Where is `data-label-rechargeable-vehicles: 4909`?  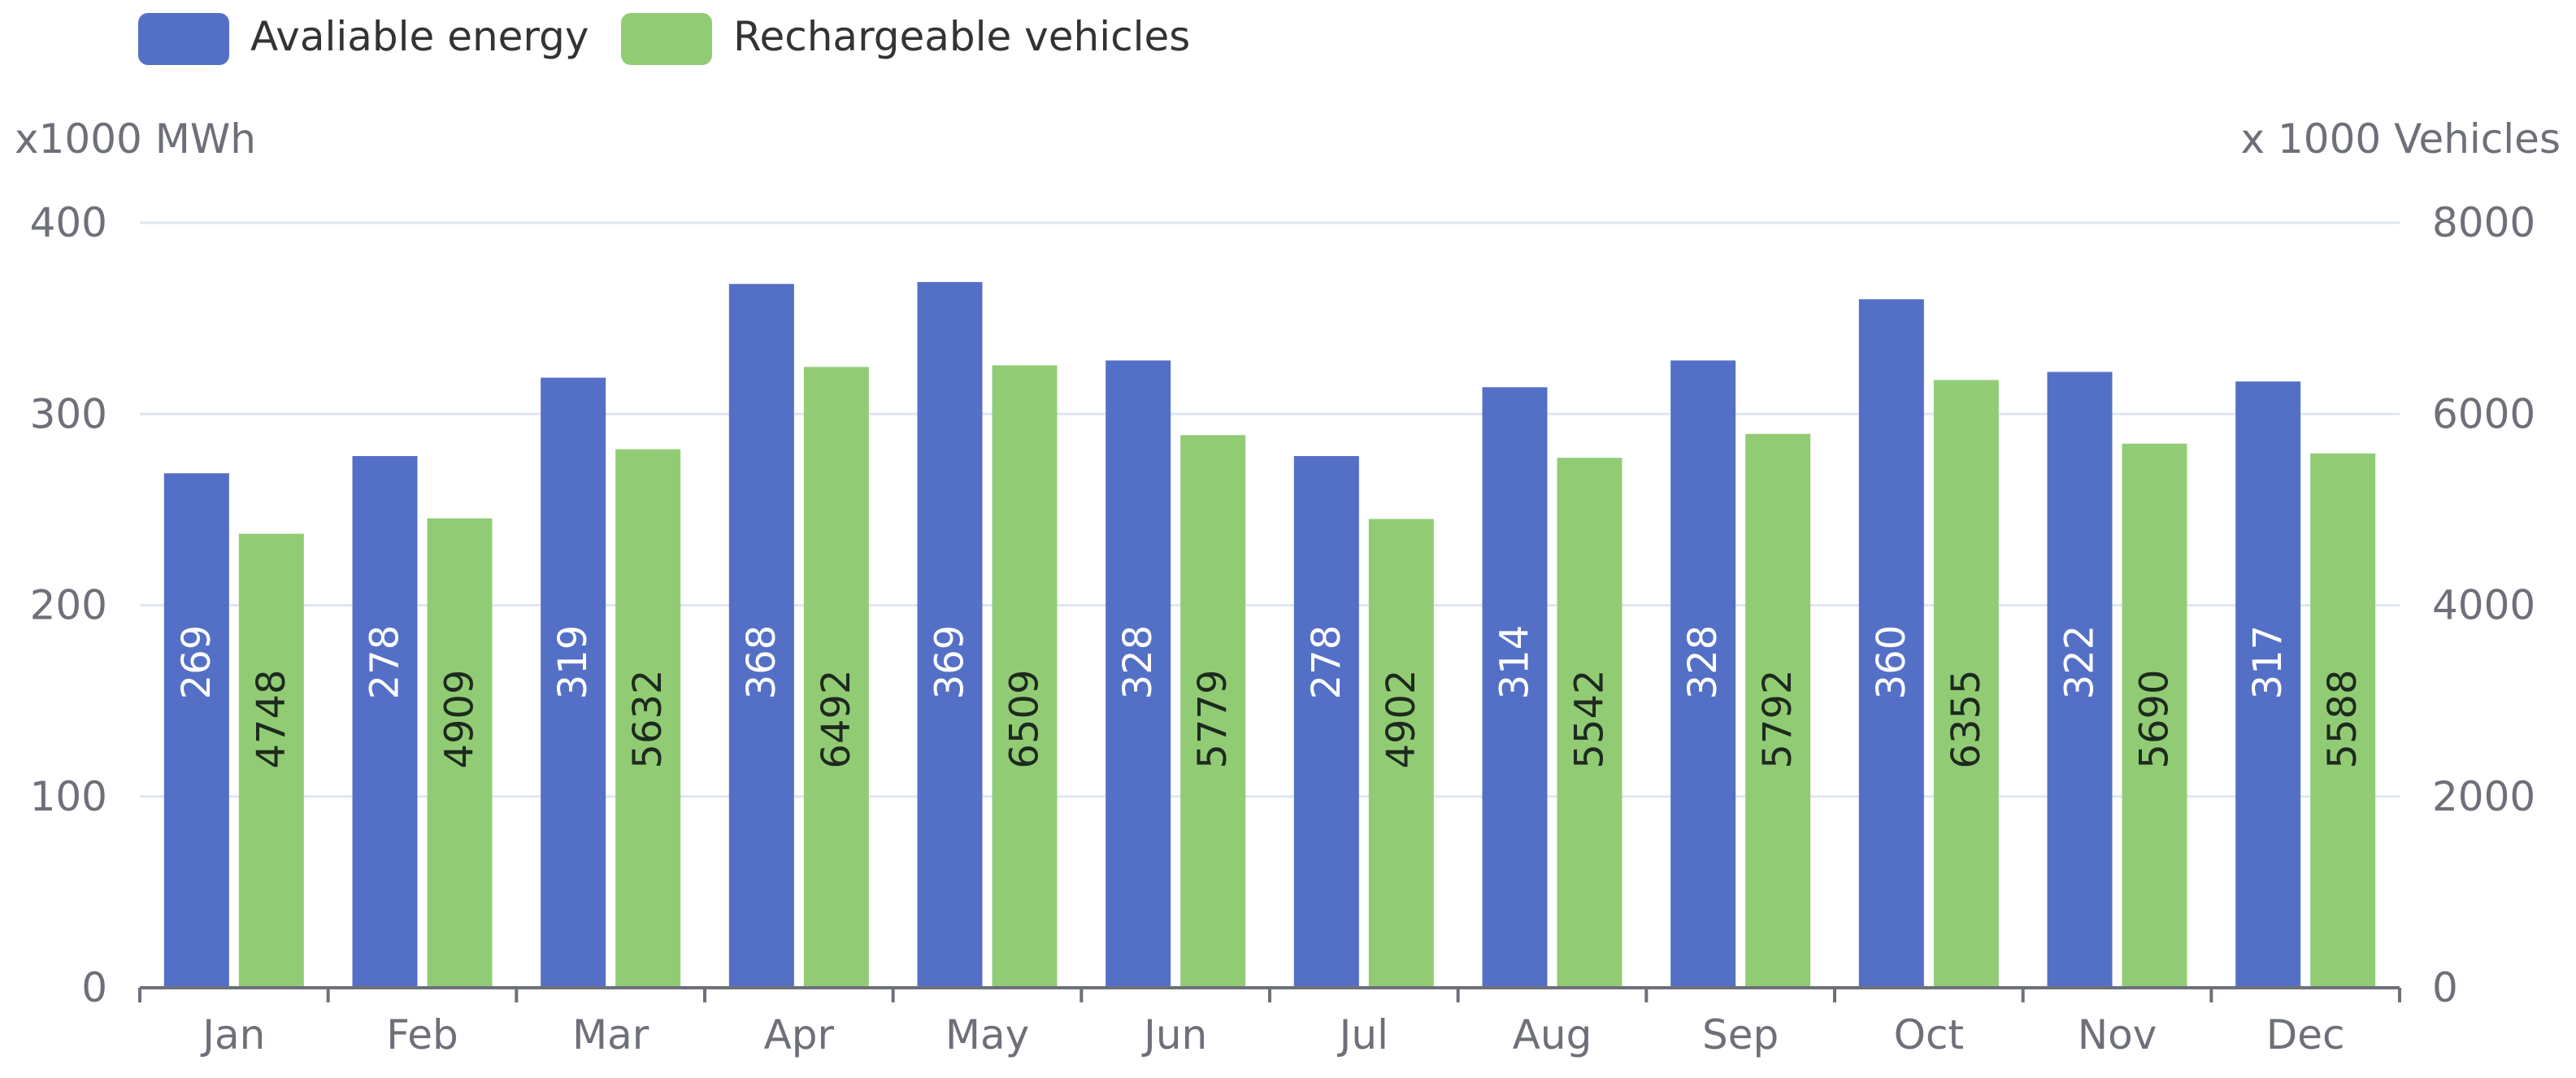 data-label-rechargeable-vehicles: 4909 is located at coordinates (460, 718).